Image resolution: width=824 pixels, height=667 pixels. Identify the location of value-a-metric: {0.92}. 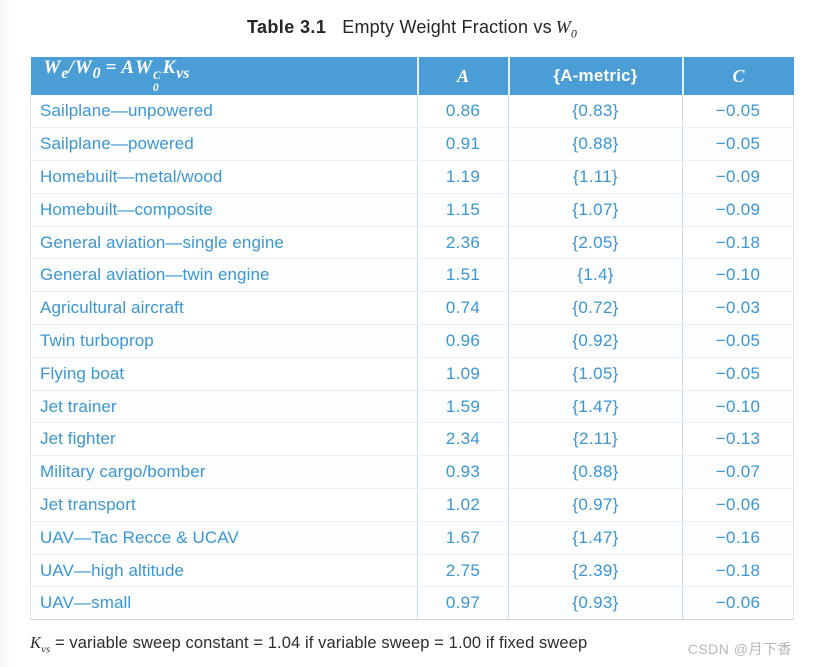
(595, 341).